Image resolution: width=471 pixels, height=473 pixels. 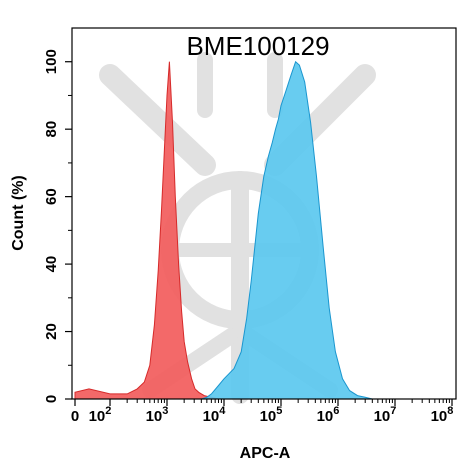 I want to click on y-tick-label: 80, so click(x=51, y=129).